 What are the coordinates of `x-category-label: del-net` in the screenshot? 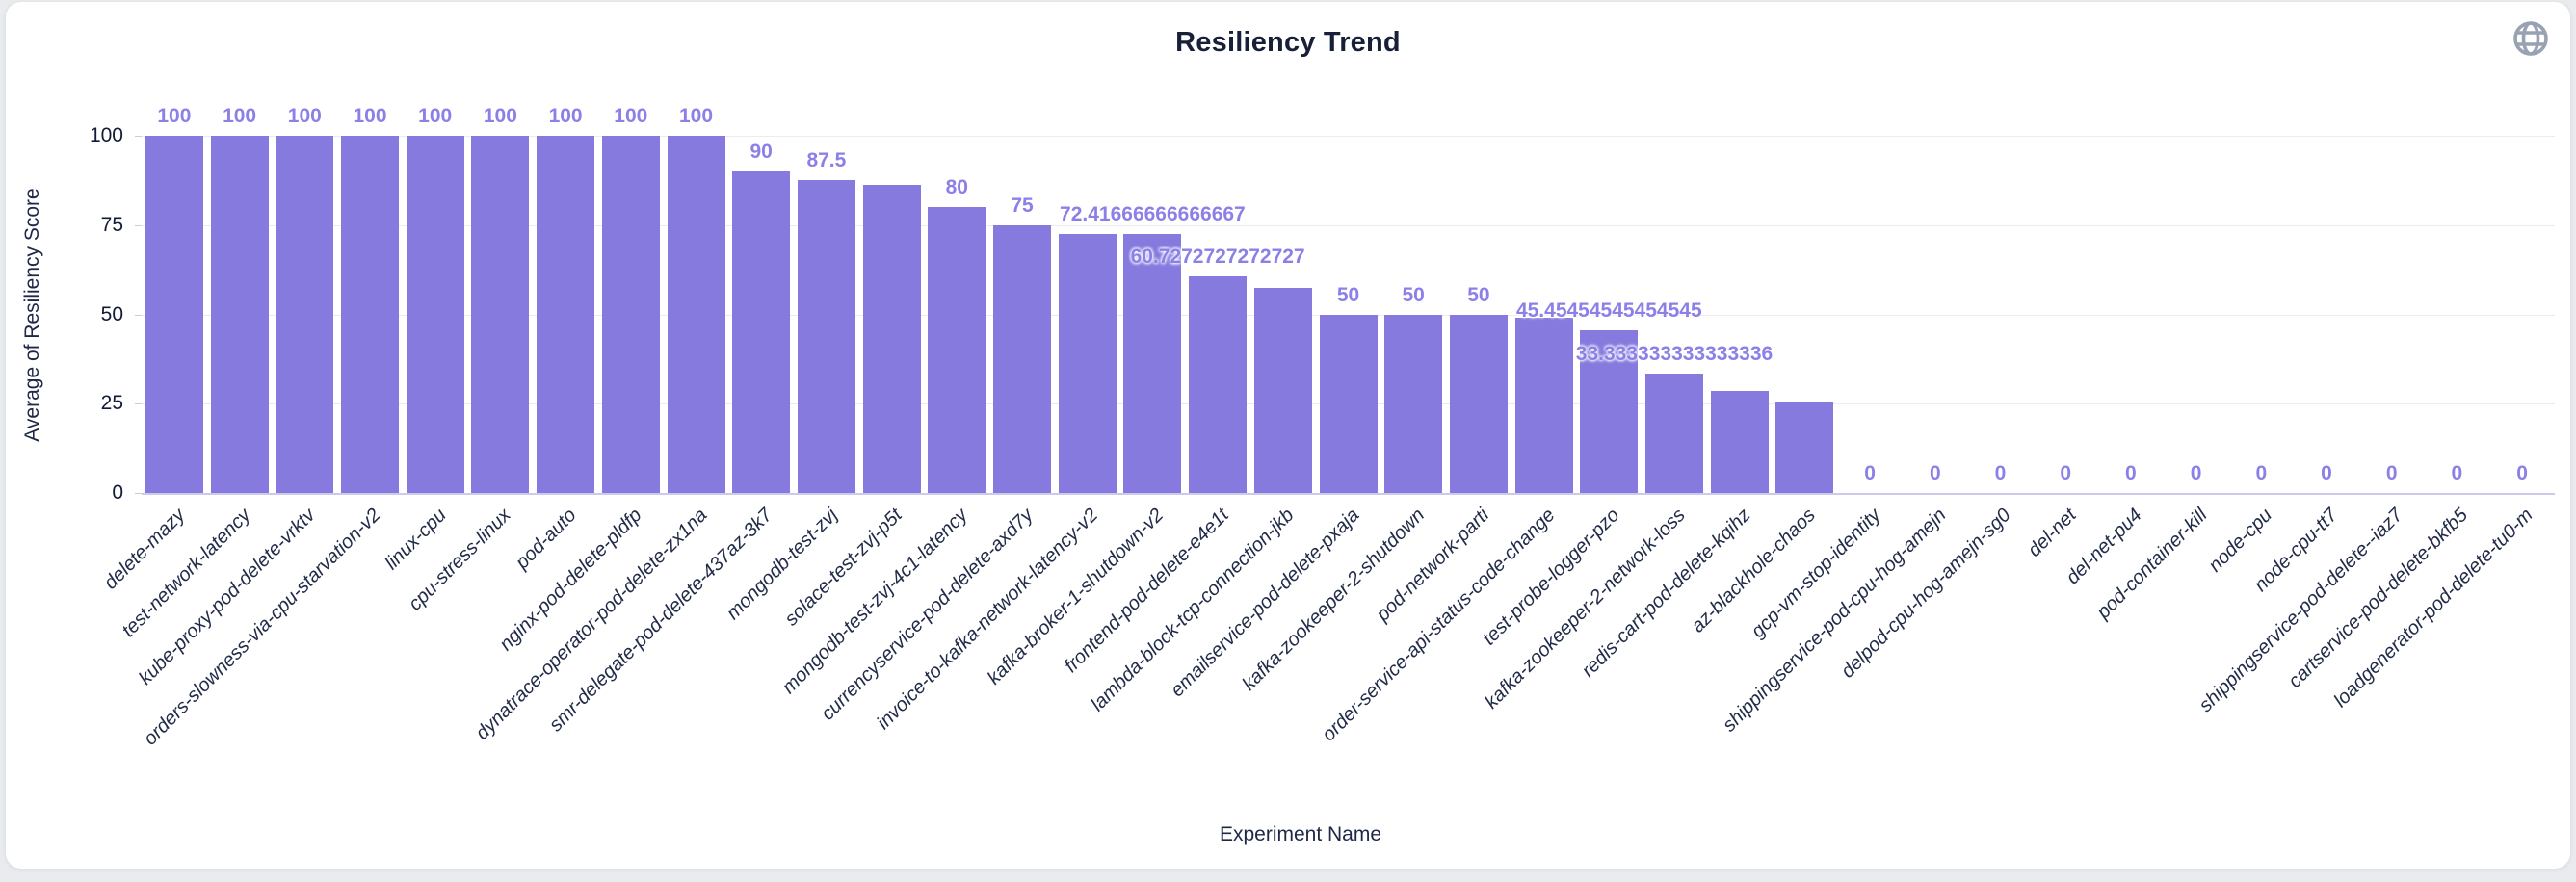 It's located at (2052, 533).